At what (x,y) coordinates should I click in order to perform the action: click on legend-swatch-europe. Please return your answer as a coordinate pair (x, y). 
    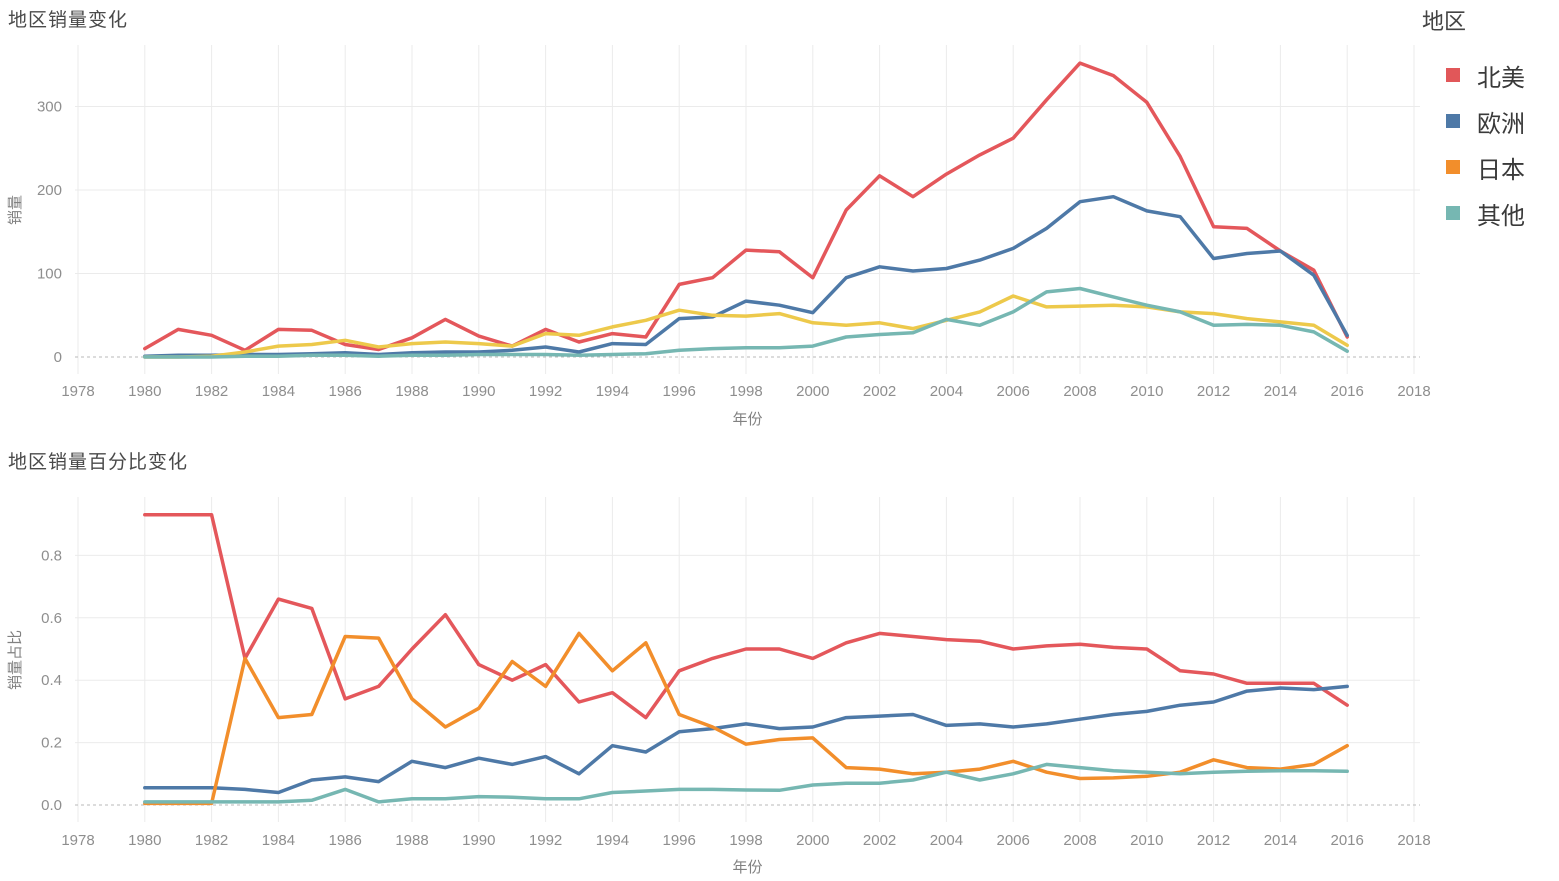
    Looking at the image, I should click on (1453, 121).